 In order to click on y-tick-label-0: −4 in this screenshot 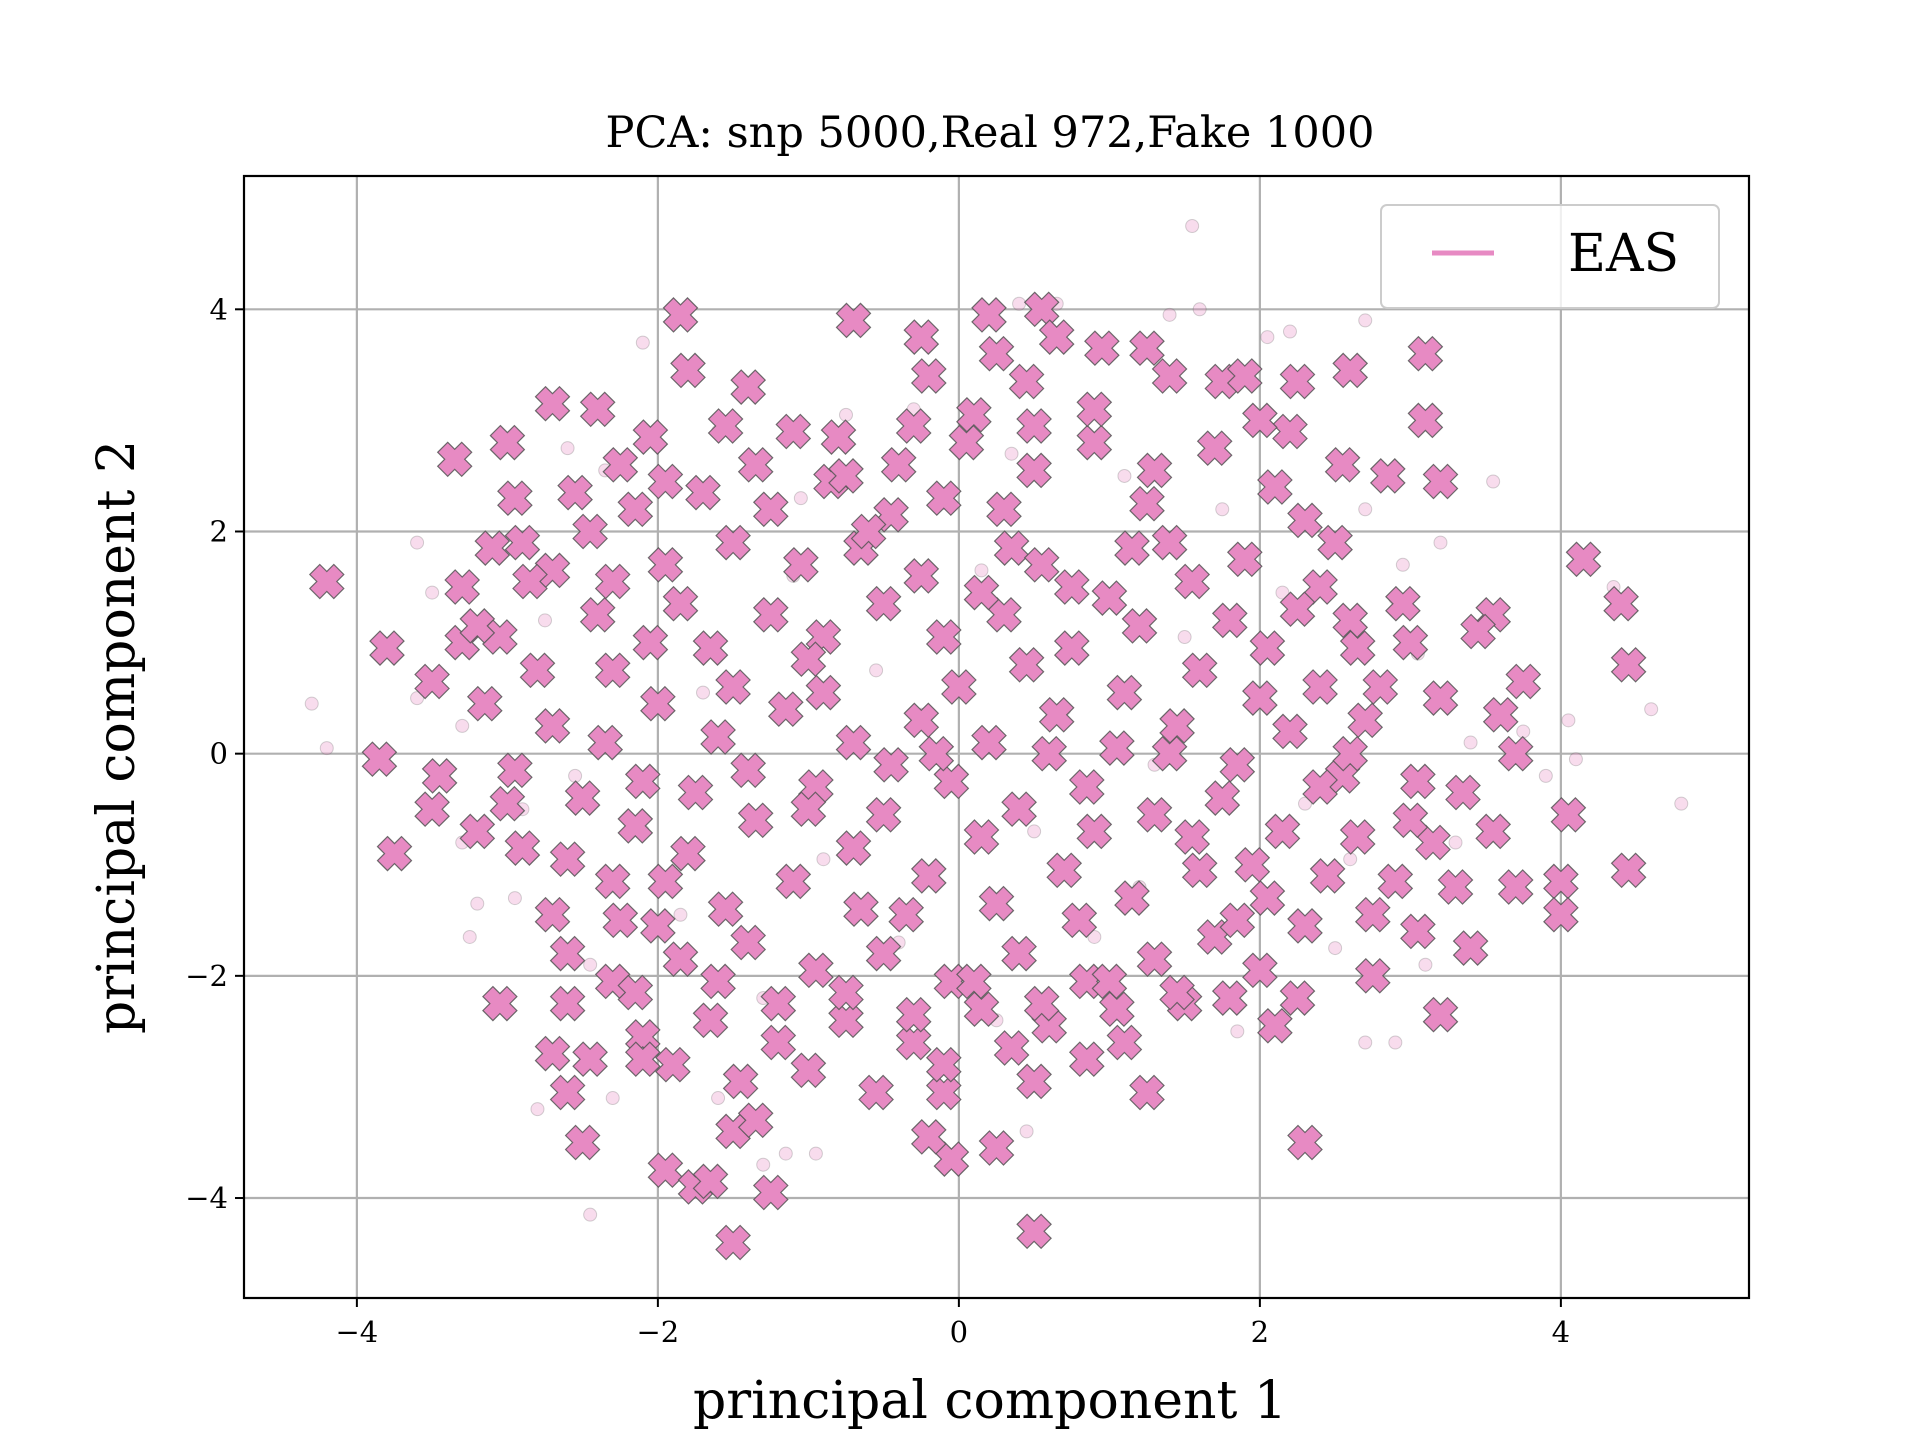, I will do `click(206, 1198)`.